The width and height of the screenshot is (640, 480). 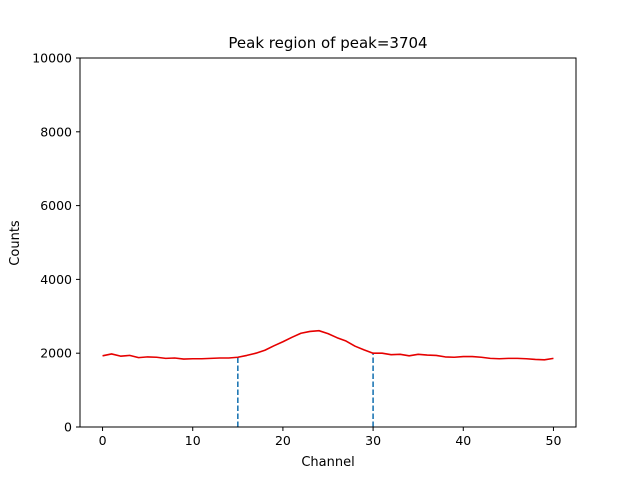 I want to click on x-tick-label: 30, so click(x=373, y=440).